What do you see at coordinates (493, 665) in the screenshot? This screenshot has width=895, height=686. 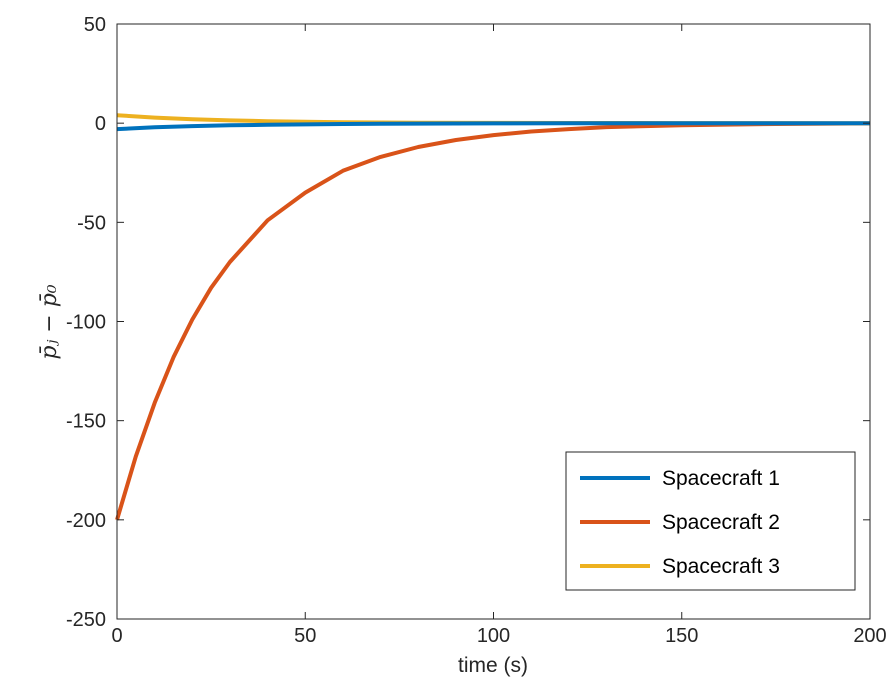 I see `x-axis-label: time (s)` at bounding box center [493, 665].